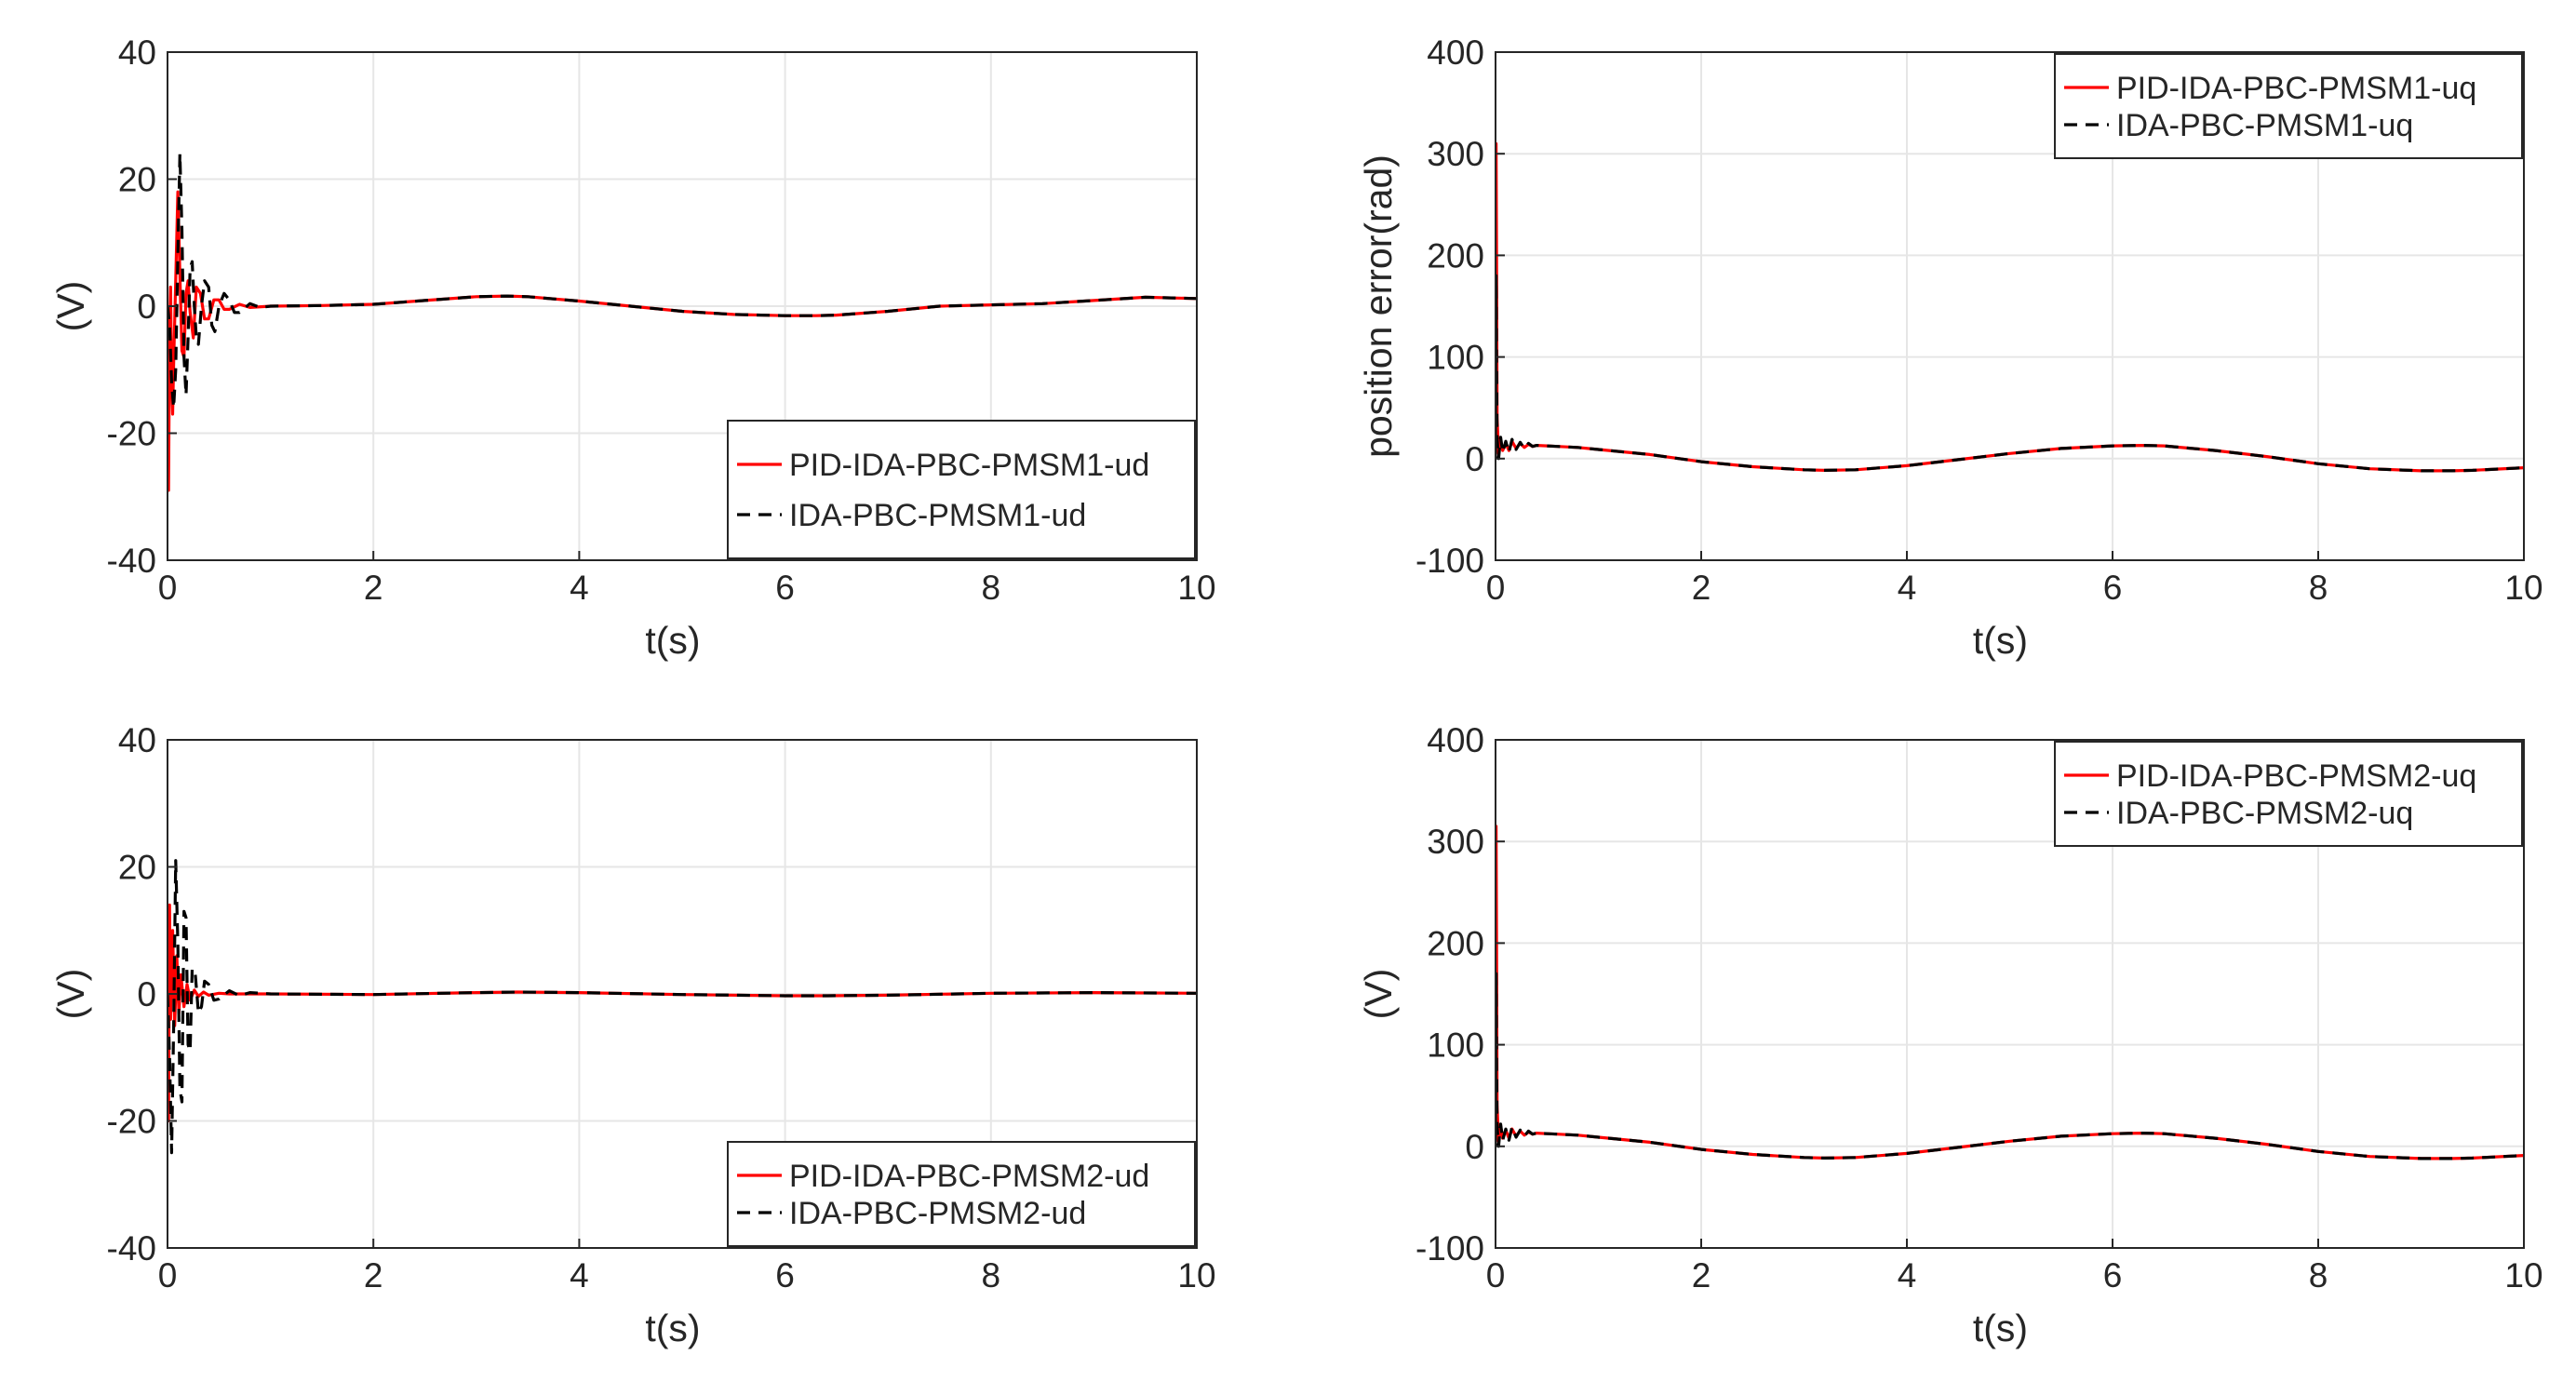  What do you see at coordinates (937, 1213) in the screenshot?
I see `legend-label-2: IDA-PBC-PMSM2-ud` at bounding box center [937, 1213].